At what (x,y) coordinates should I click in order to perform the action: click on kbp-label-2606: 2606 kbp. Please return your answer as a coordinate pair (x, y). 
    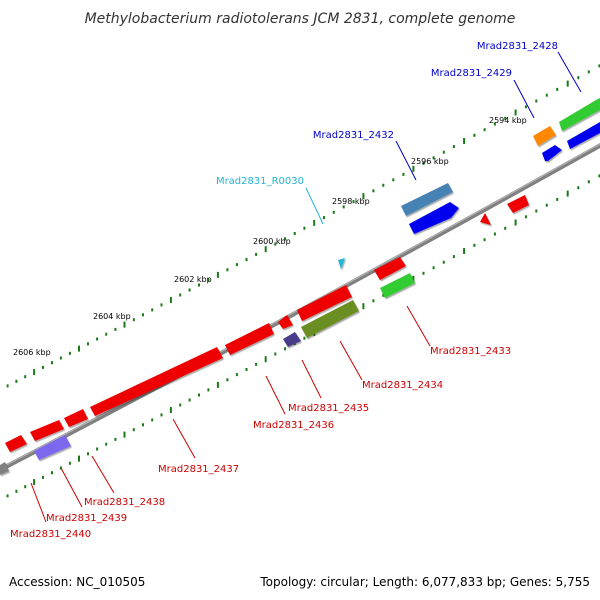
    Looking at the image, I should click on (32, 352).